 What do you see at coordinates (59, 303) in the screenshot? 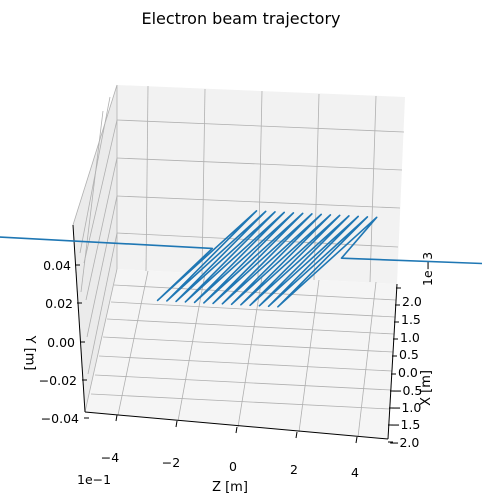
I see `y-tick-label: 0.02` at bounding box center [59, 303].